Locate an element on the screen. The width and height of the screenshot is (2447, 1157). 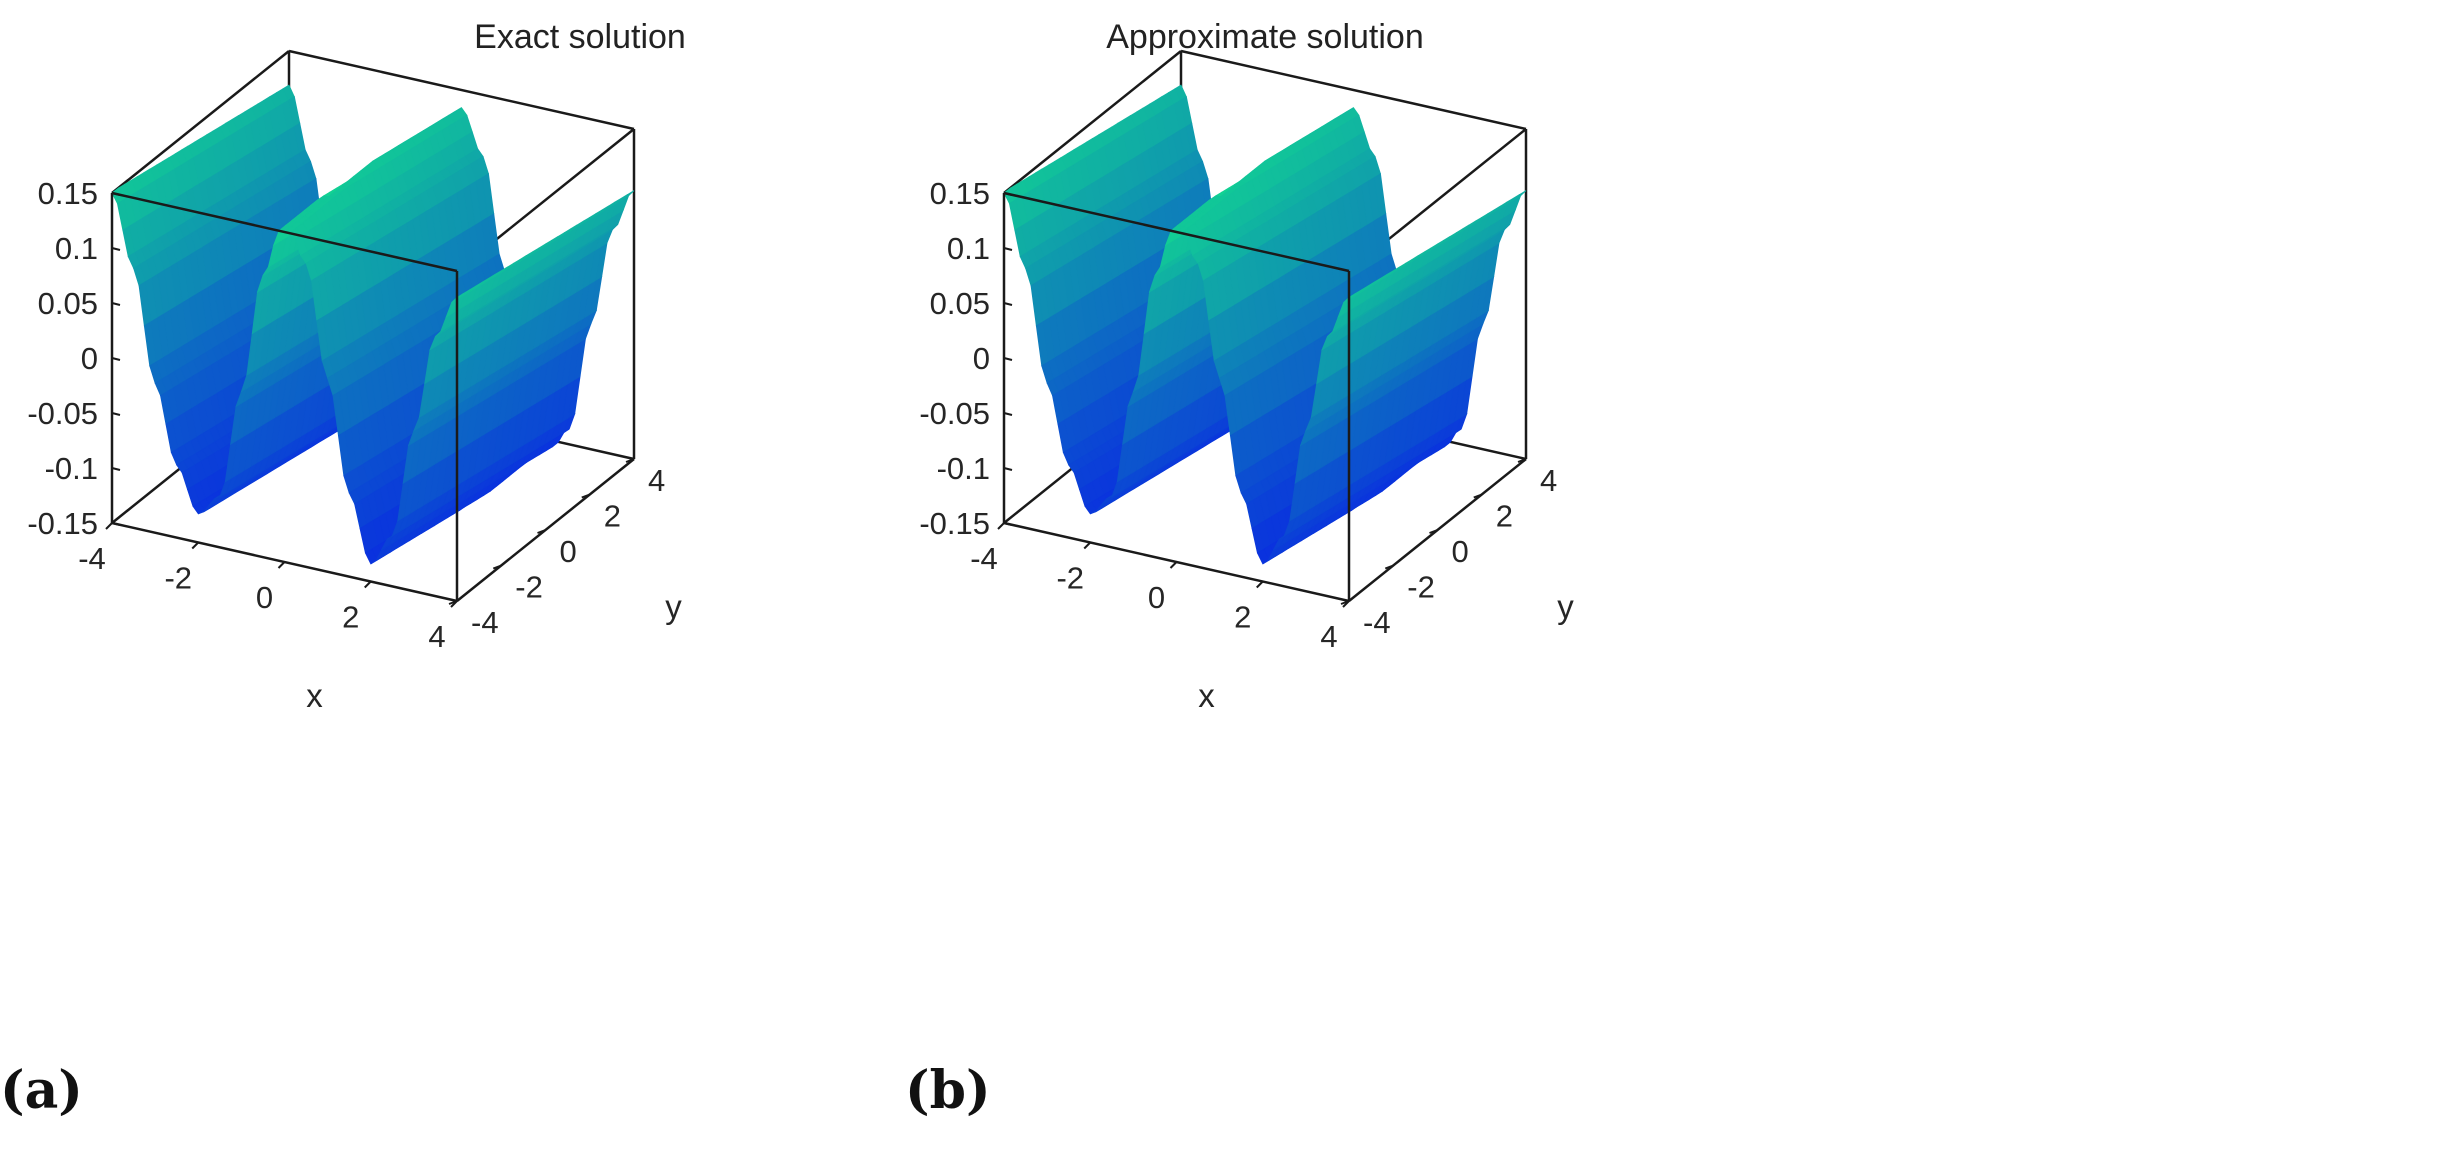
plot-title: Approximate solution is located at coordinates (1265, 37).